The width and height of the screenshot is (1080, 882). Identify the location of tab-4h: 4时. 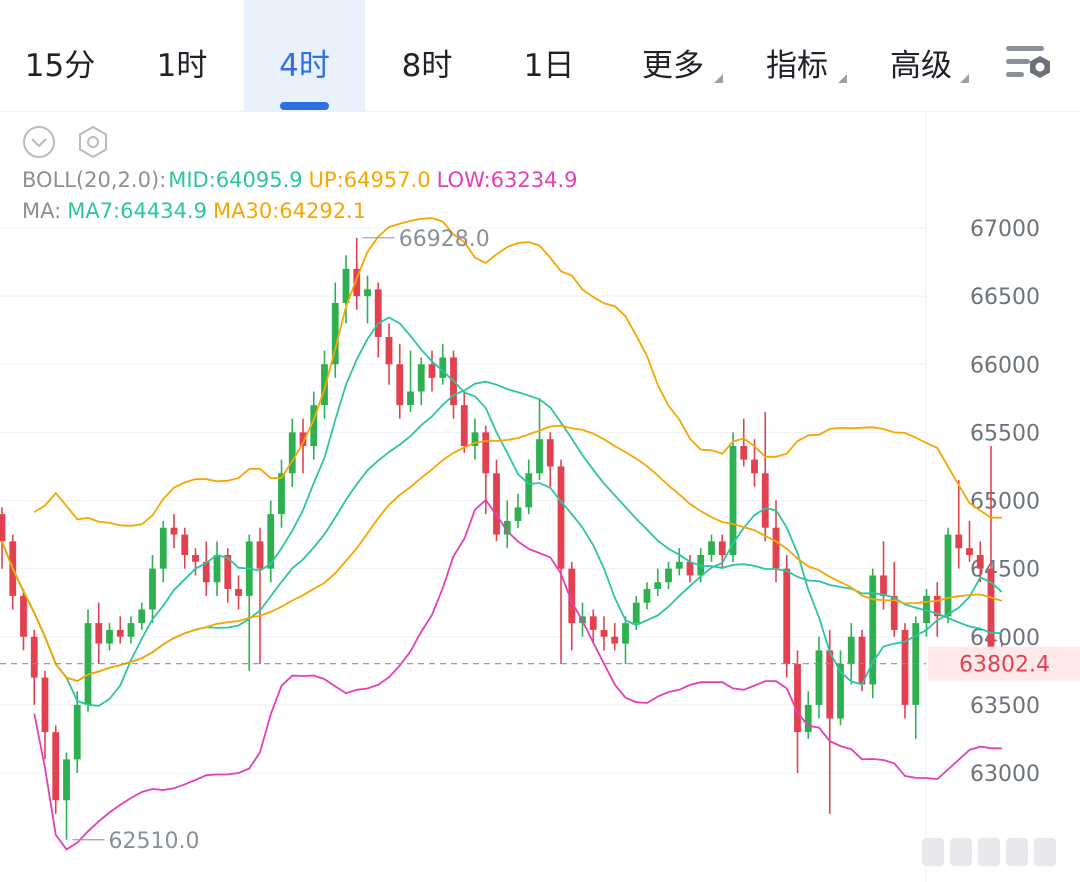
(304, 56).